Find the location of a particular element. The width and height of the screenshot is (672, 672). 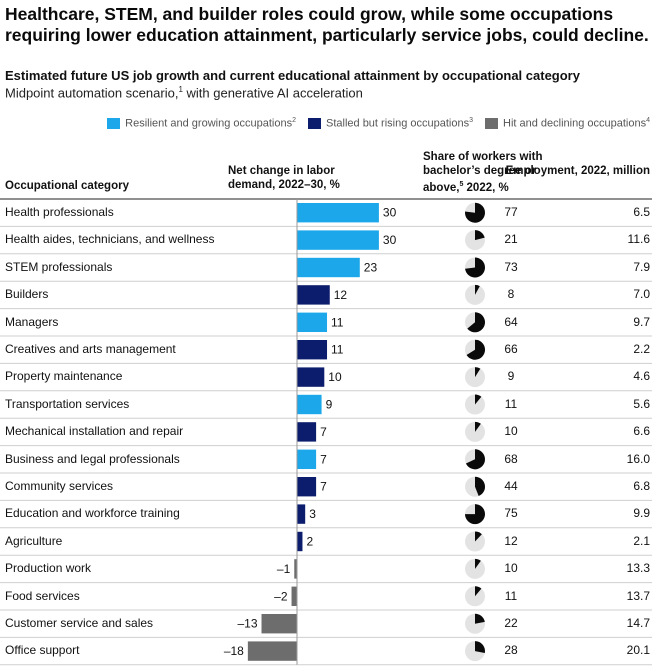

table-row: Community services 44 6.8 is located at coordinates (336, 486).